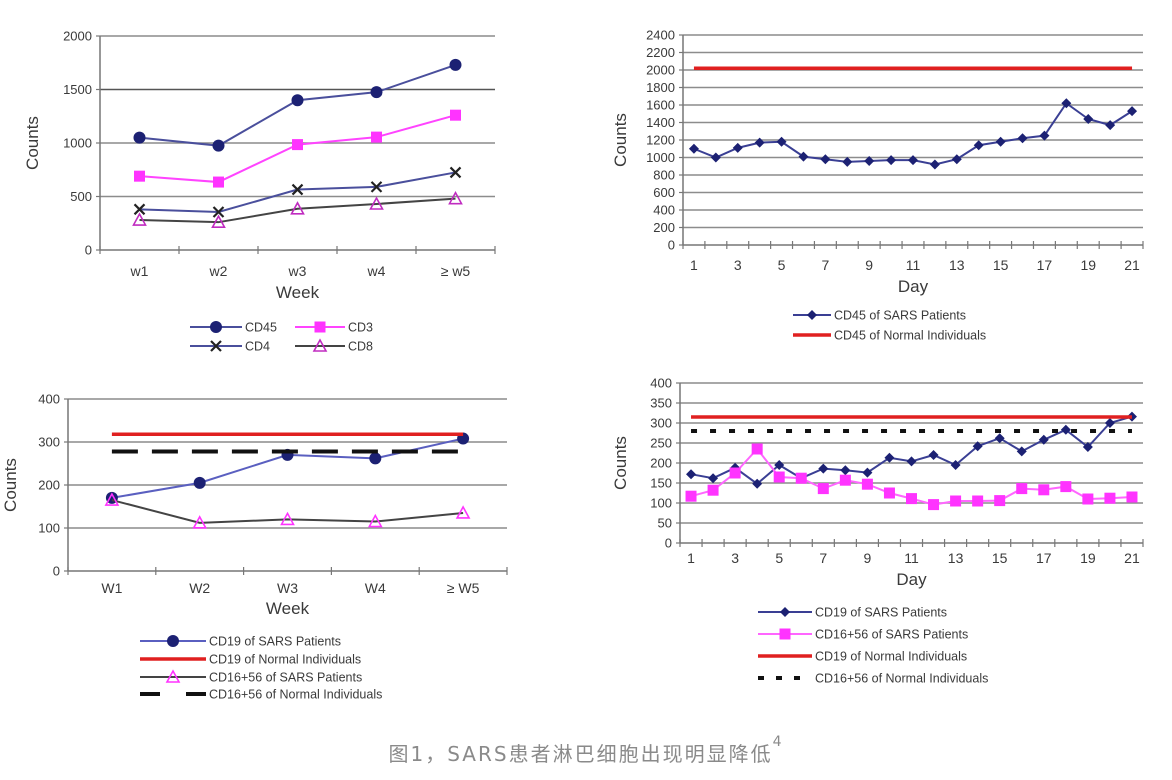 This screenshot has height=780, width=1172. I want to click on series-cd16-56-of-sars-patients, so click(287, 510).